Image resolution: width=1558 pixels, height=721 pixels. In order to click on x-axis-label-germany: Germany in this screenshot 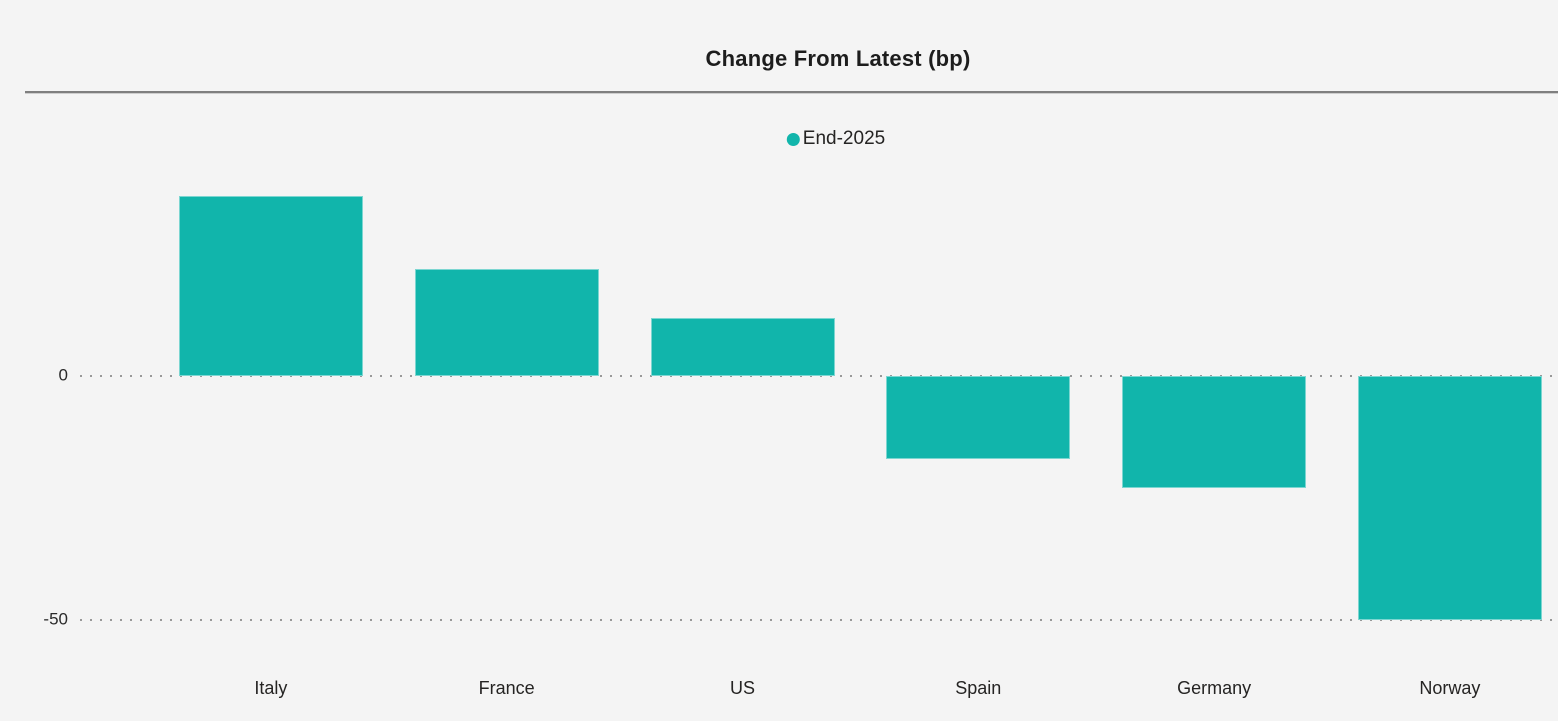, I will do `click(1214, 688)`.